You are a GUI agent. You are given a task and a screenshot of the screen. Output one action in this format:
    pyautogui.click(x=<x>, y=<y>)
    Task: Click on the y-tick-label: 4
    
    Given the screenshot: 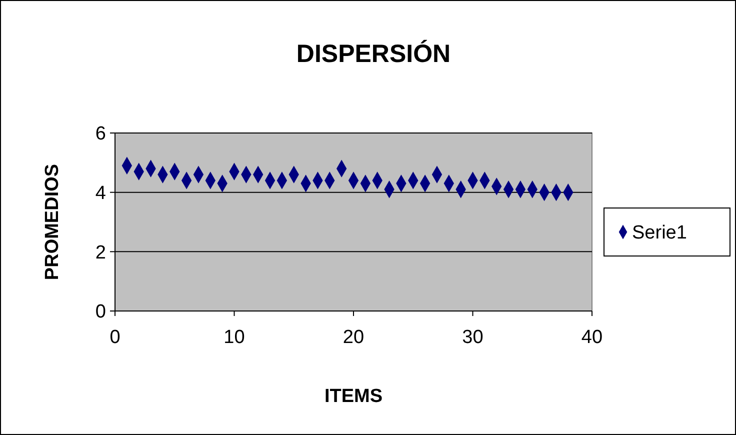 What is the action you would take?
    pyautogui.click(x=100, y=193)
    